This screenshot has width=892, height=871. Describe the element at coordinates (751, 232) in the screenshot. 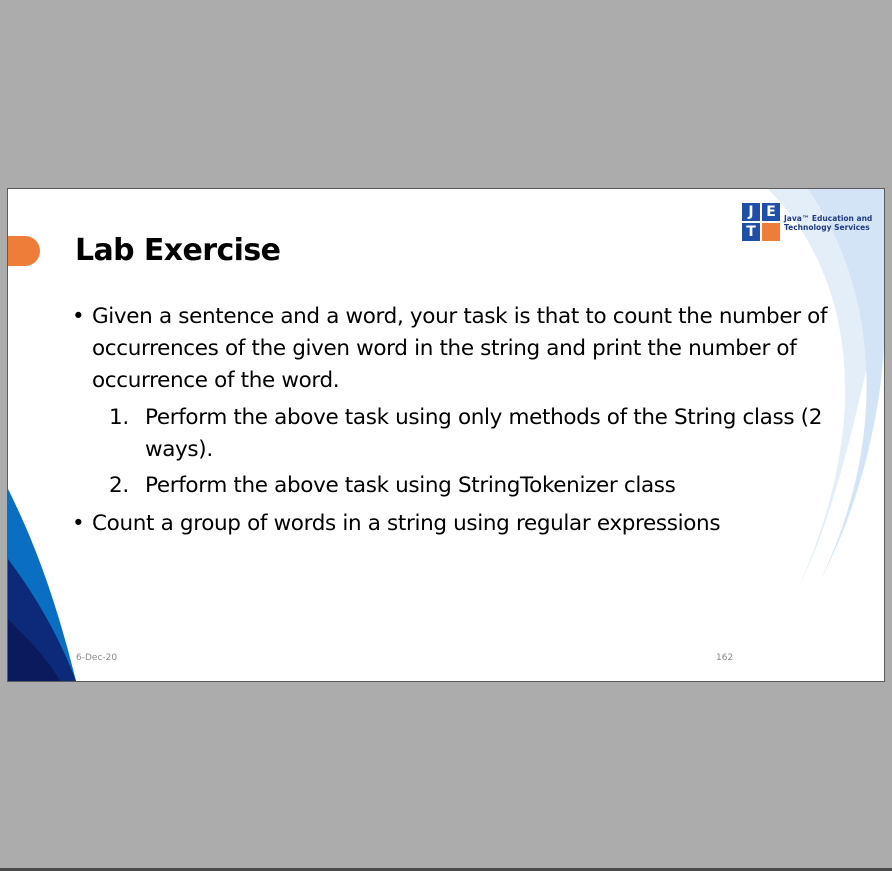

I see `logo-letter-t: T` at that location.